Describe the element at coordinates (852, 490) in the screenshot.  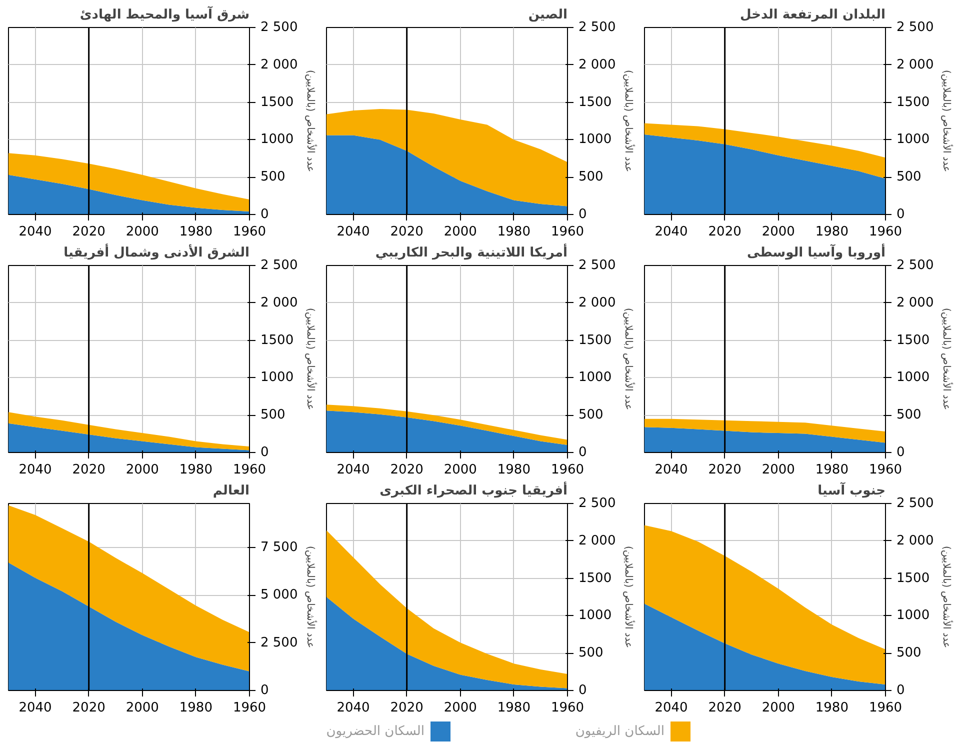
I see `chart-title: جنوب آسيا` at that location.